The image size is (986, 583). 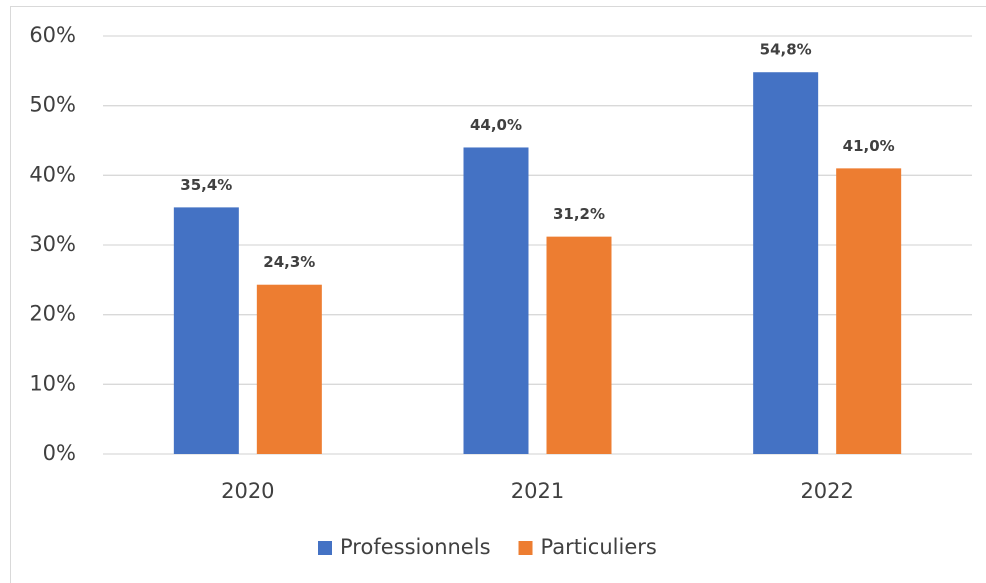 I want to click on value-label: 41,0%, so click(x=869, y=146).